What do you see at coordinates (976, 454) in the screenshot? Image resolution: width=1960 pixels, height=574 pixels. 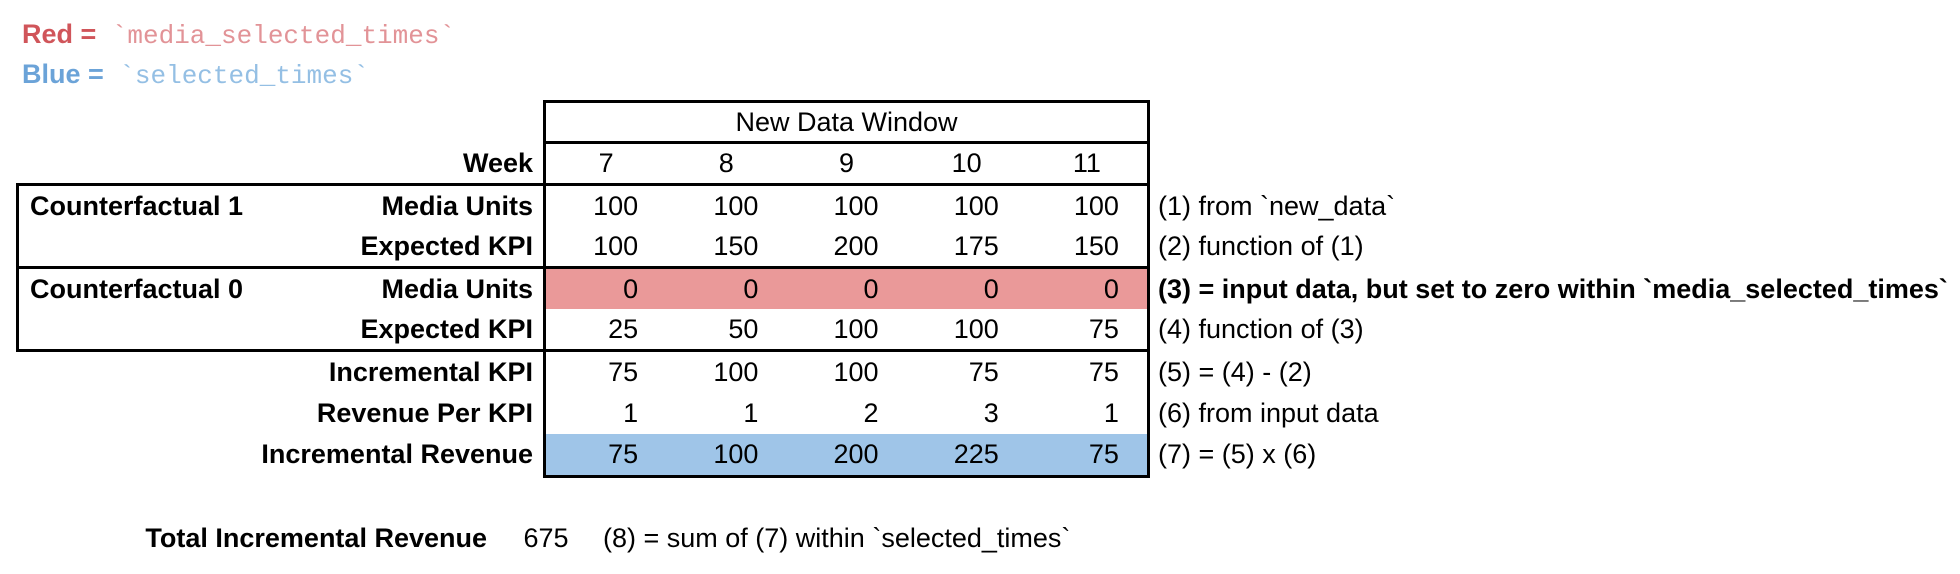 I see `value-cell: 225` at bounding box center [976, 454].